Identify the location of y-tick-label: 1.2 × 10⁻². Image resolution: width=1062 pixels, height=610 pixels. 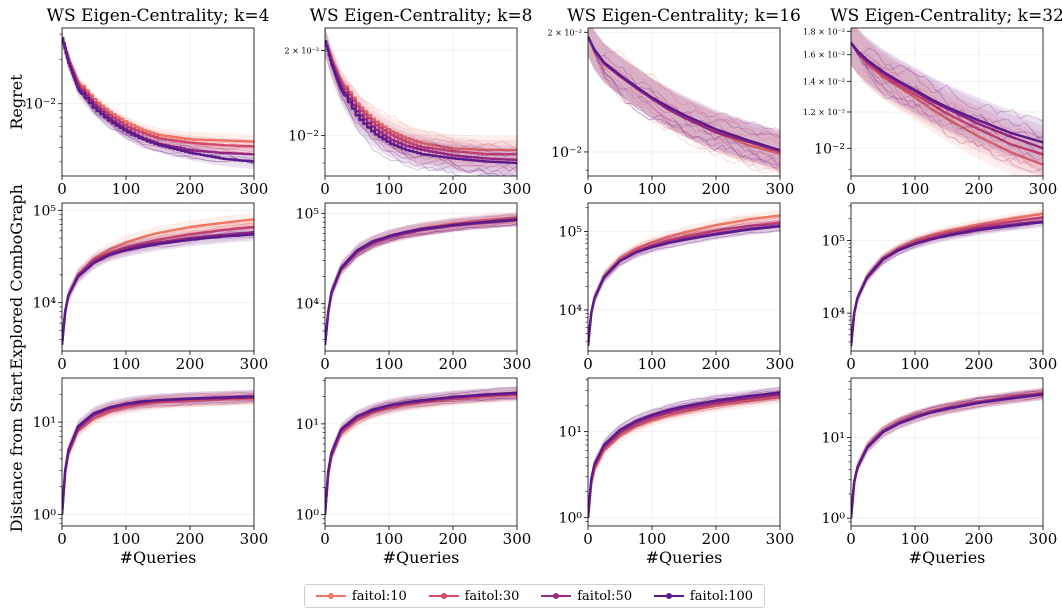
(824, 112).